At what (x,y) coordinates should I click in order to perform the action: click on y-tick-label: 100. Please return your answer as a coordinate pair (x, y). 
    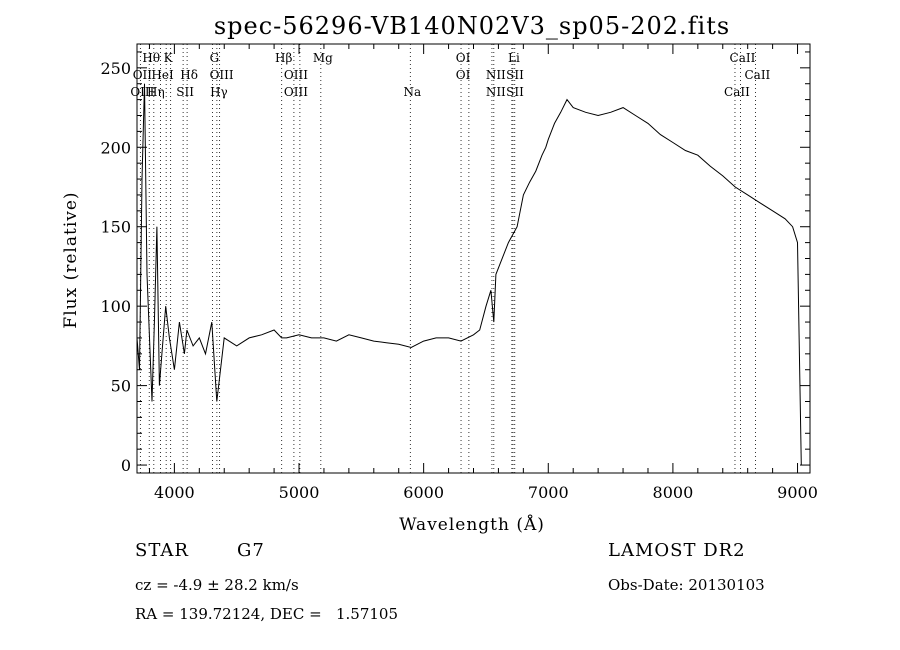
    Looking at the image, I should click on (115, 306).